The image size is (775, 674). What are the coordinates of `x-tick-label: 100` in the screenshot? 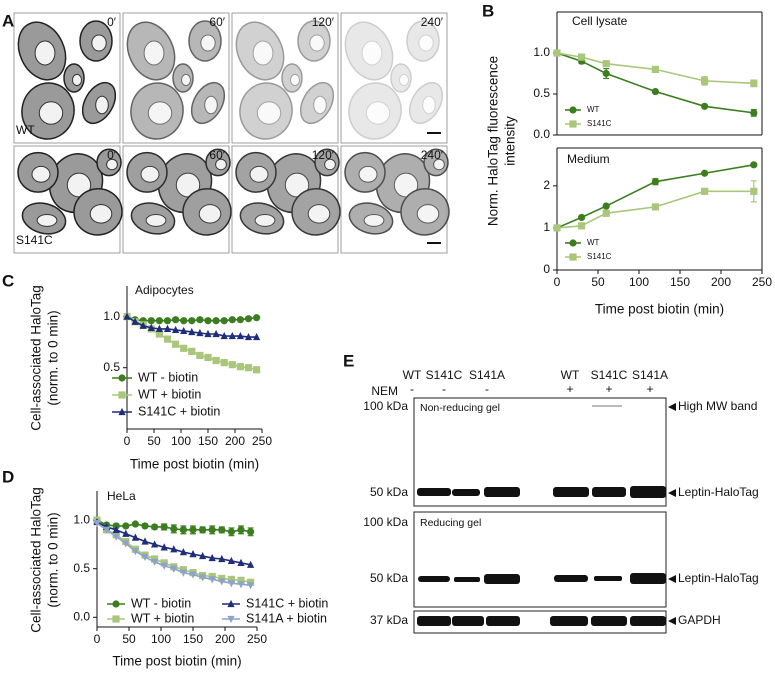 It's located at (181, 441).